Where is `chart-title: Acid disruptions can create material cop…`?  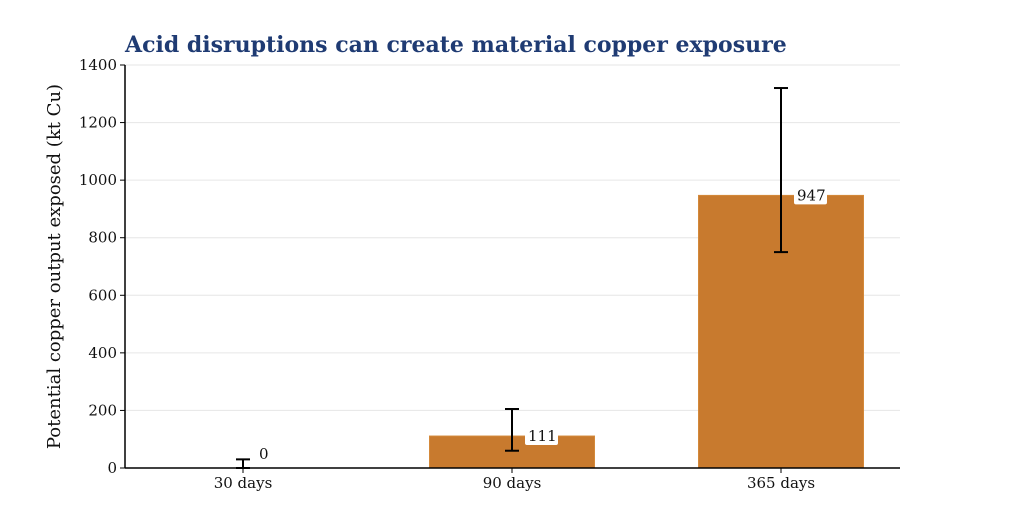
chart-title: Acid disruptions can create material cop… is located at coordinates (455, 45).